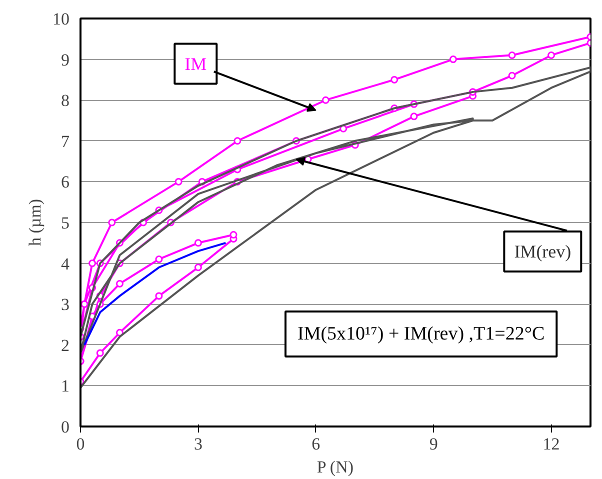 This screenshot has width=602, height=479. I want to click on annotation: IM(rev), so click(543, 251).